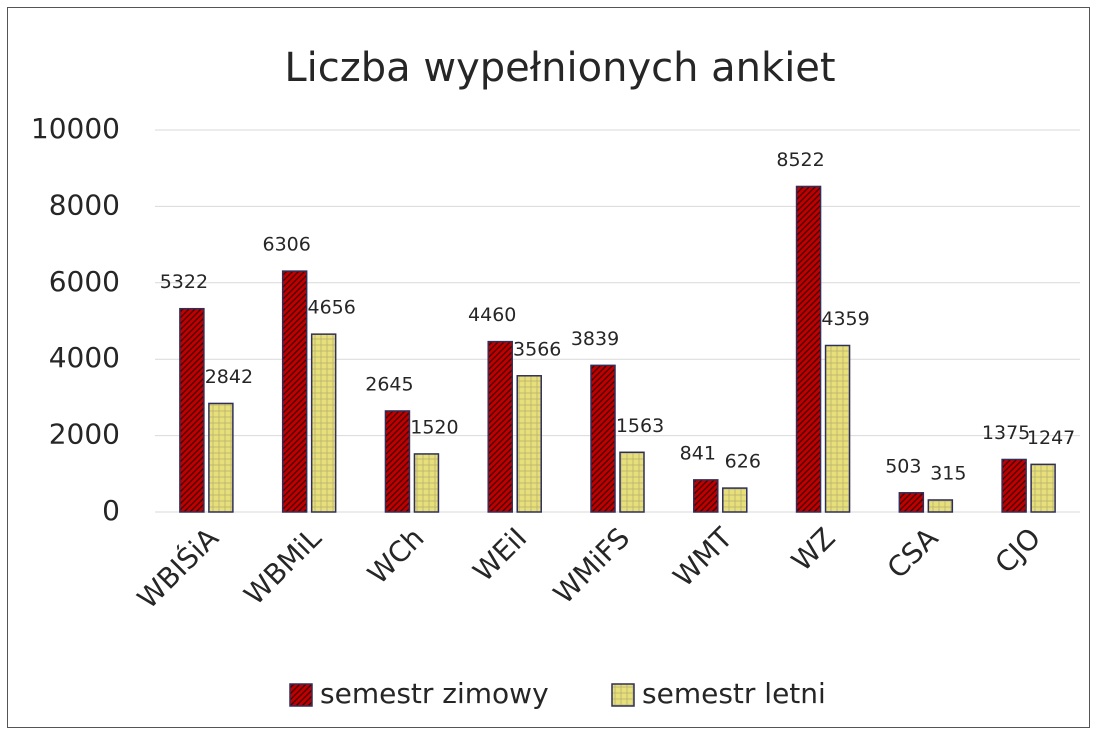 The width and height of the screenshot is (1097, 735). What do you see at coordinates (434, 693) in the screenshot?
I see `legend-label: semestr zimowy` at bounding box center [434, 693].